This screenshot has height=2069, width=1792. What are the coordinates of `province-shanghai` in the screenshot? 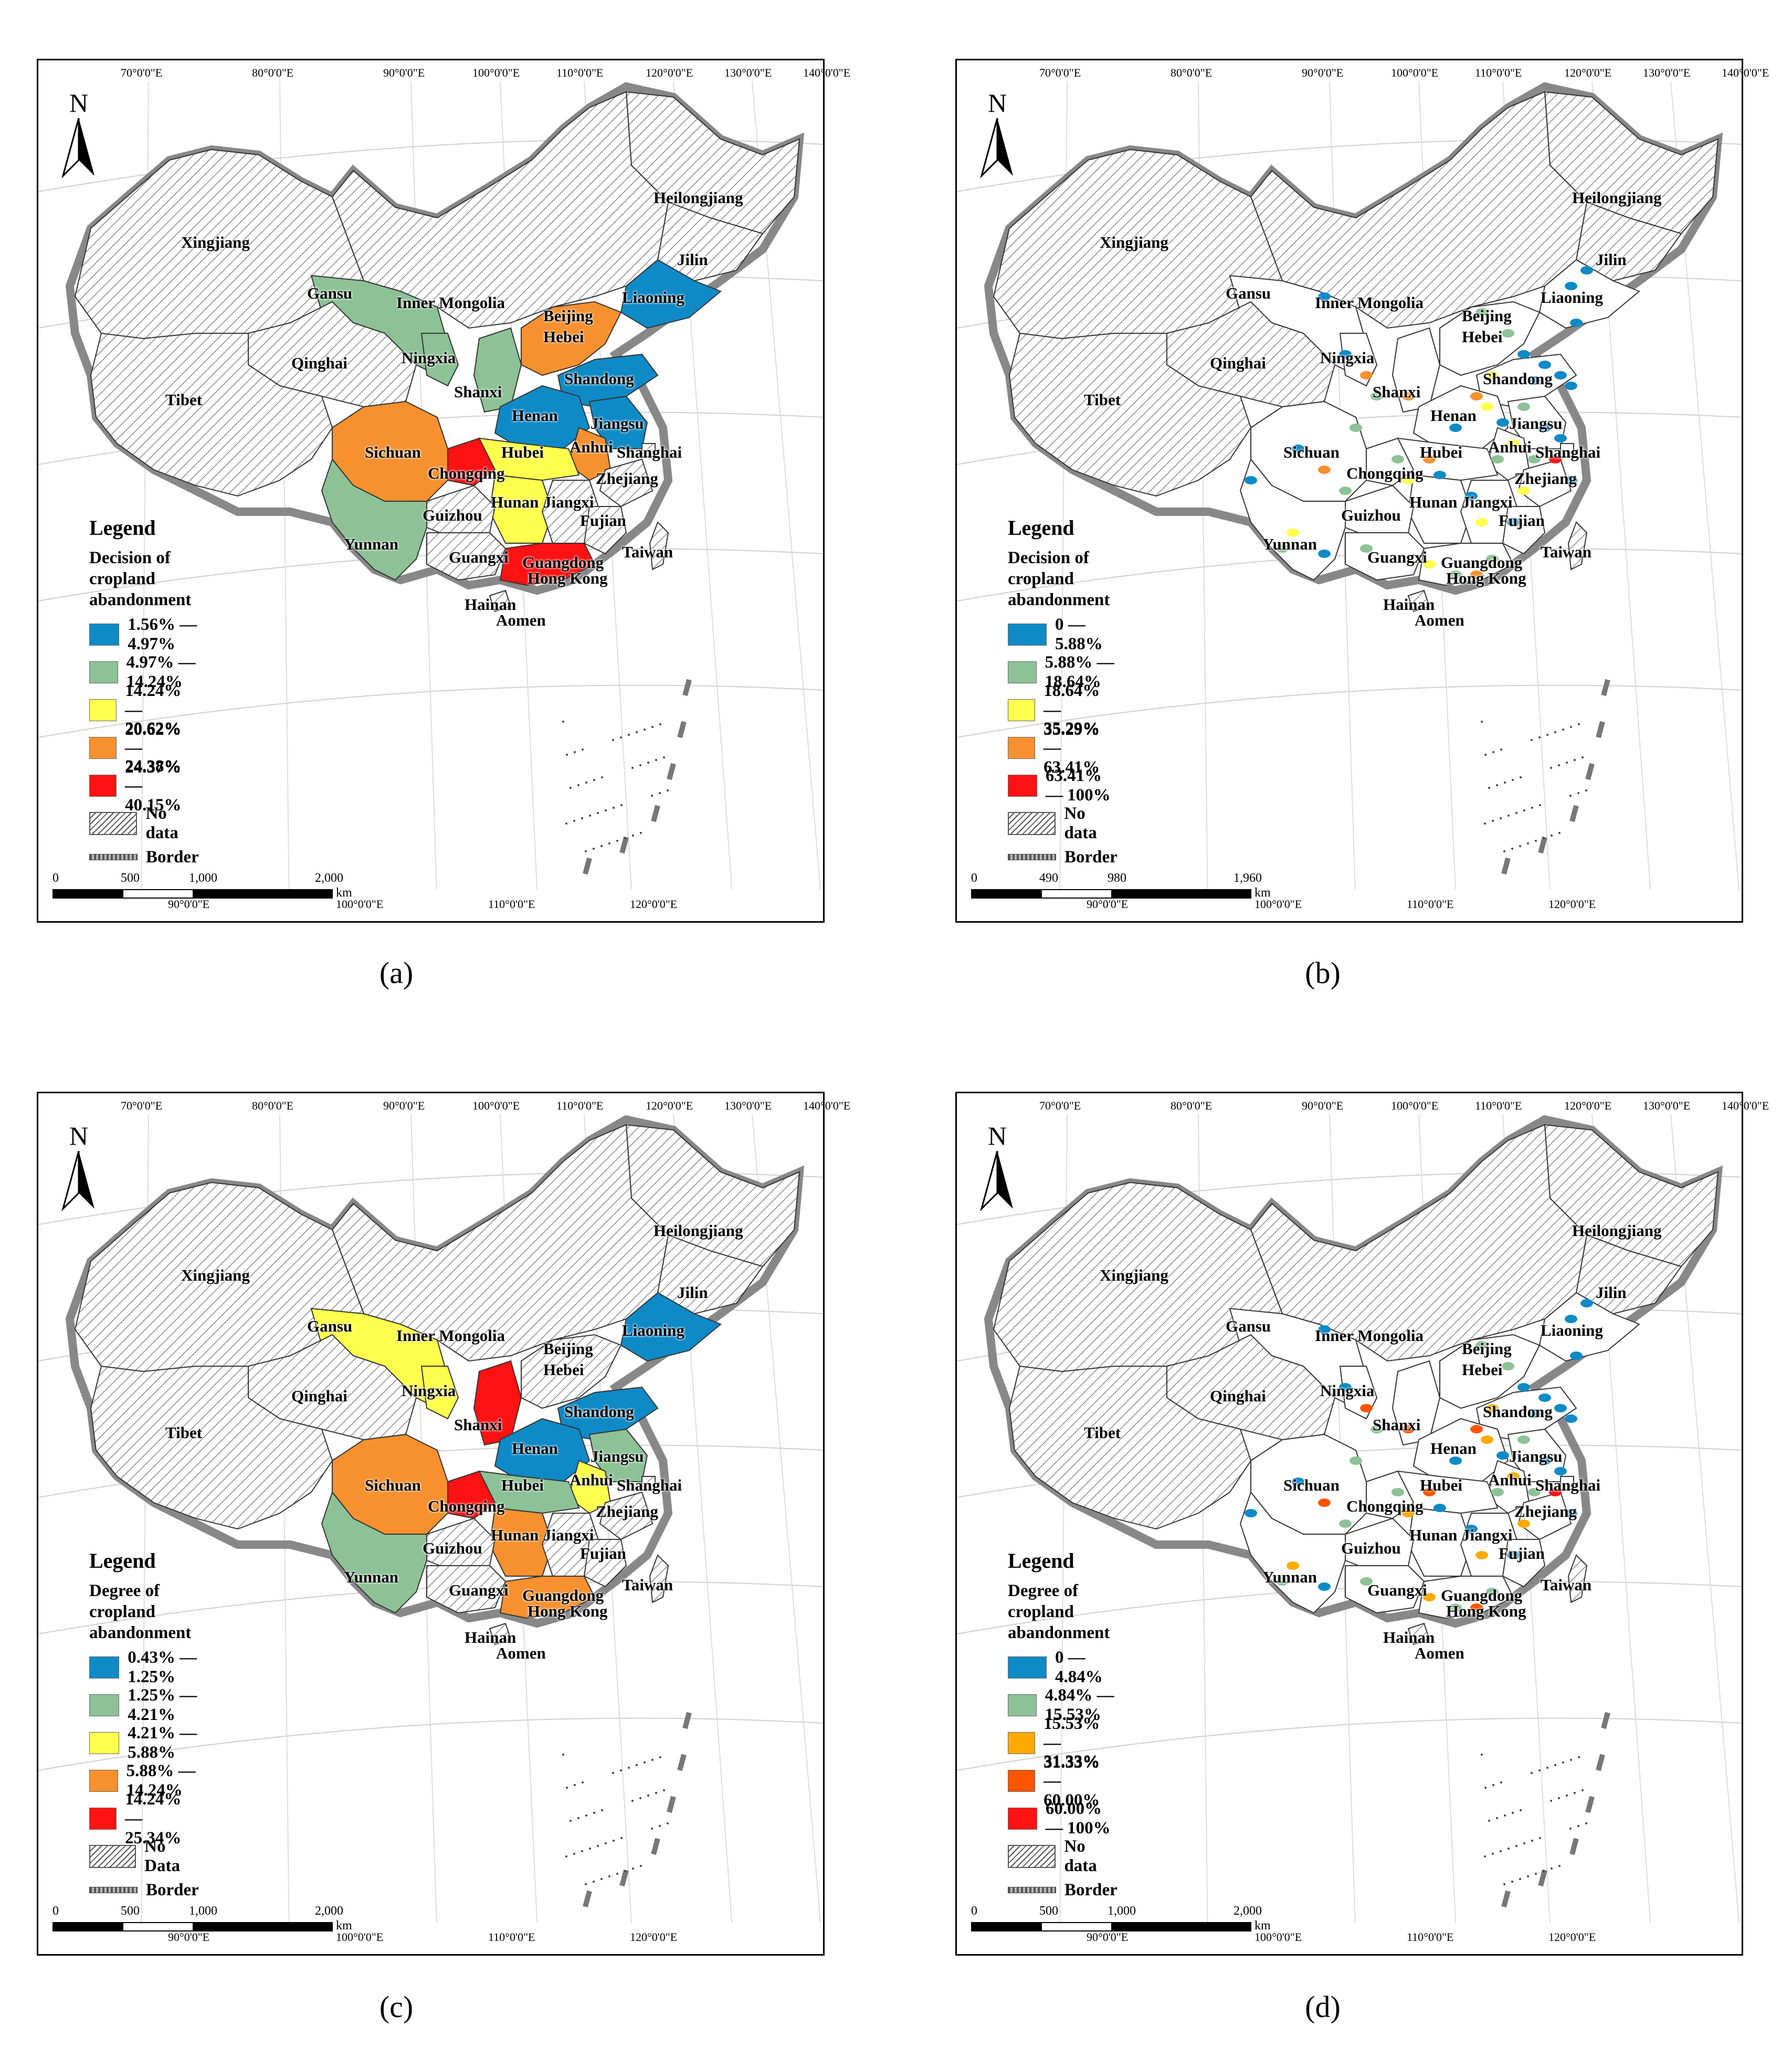 It's located at (1567, 1483).